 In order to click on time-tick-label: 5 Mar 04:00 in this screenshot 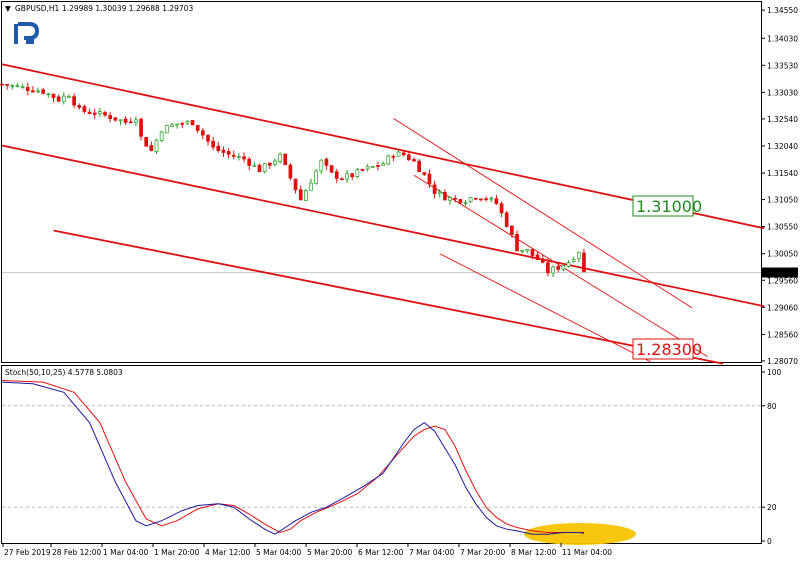, I will do `click(279, 552)`.